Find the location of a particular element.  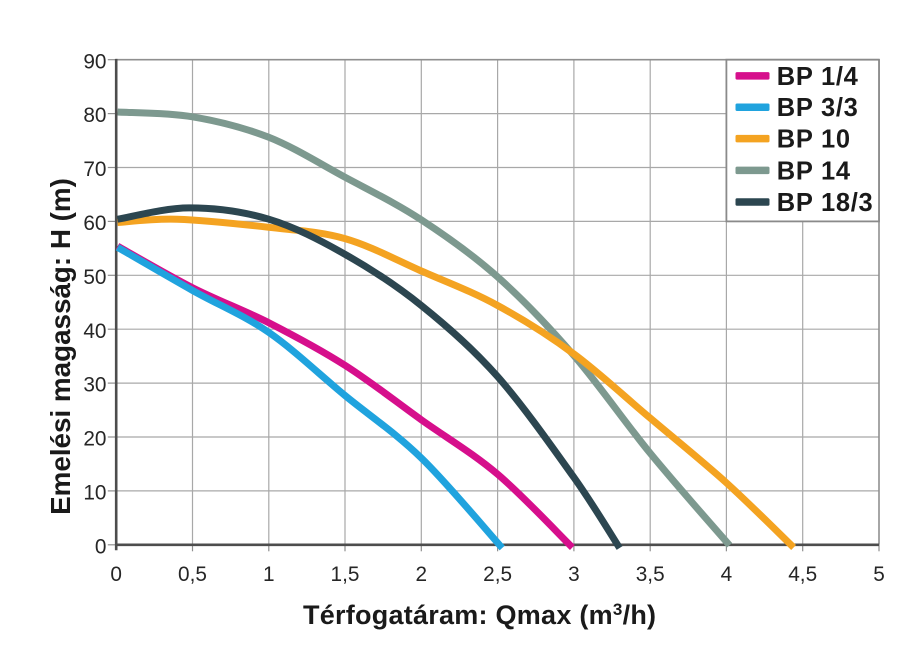

svg-text: 2,5 is located at coordinates (497, 574).